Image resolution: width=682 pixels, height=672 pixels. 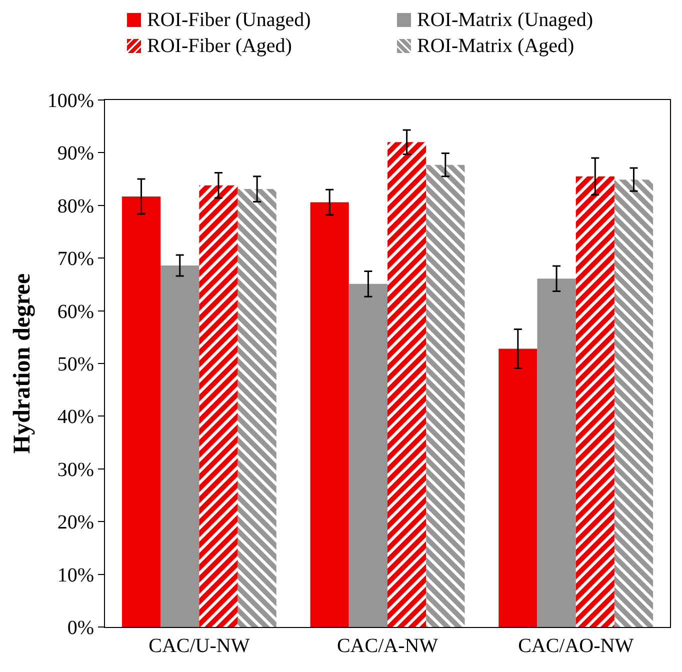 What do you see at coordinates (75, 365) in the screenshot?
I see `y-tick-label: 50%` at bounding box center [75, 365].